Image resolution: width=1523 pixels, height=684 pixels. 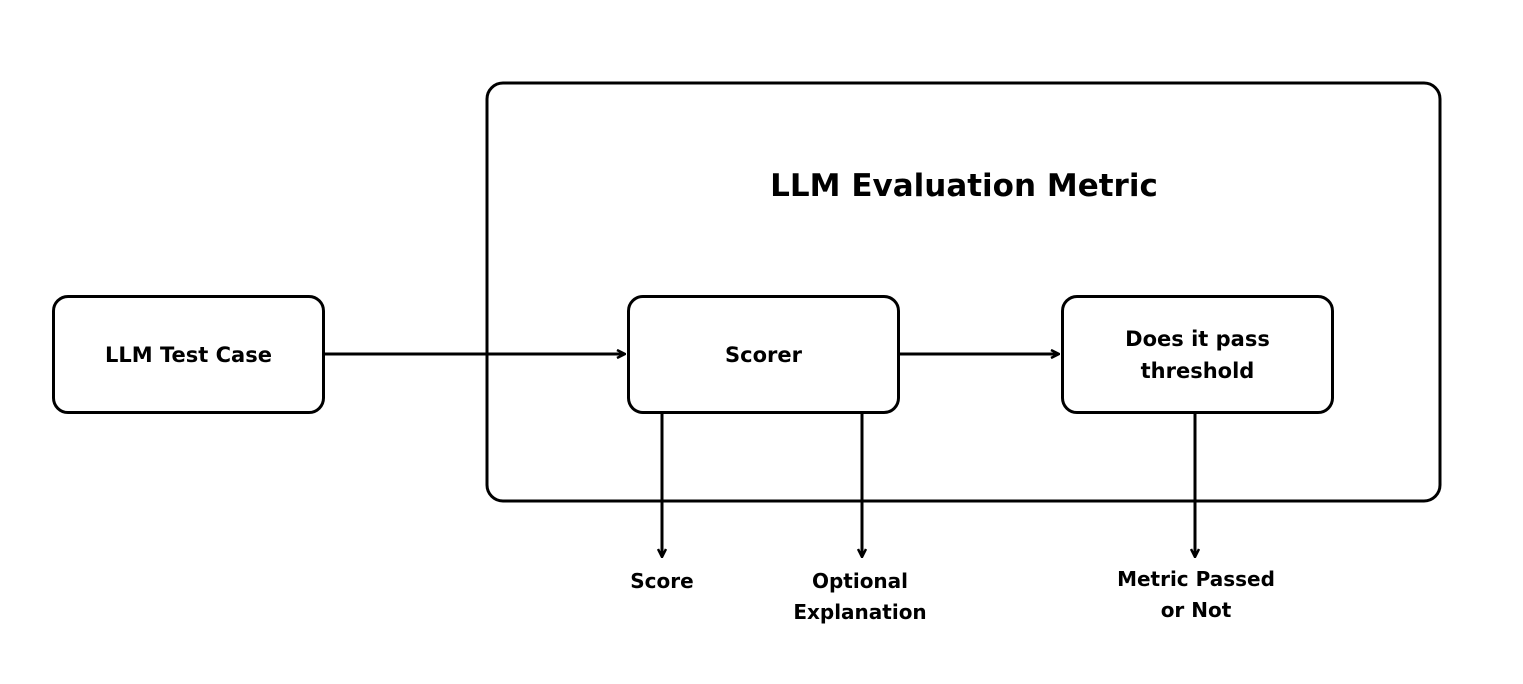 I want to click on output-metric: Metric Passed or Not, so click(x=1196, y=594).